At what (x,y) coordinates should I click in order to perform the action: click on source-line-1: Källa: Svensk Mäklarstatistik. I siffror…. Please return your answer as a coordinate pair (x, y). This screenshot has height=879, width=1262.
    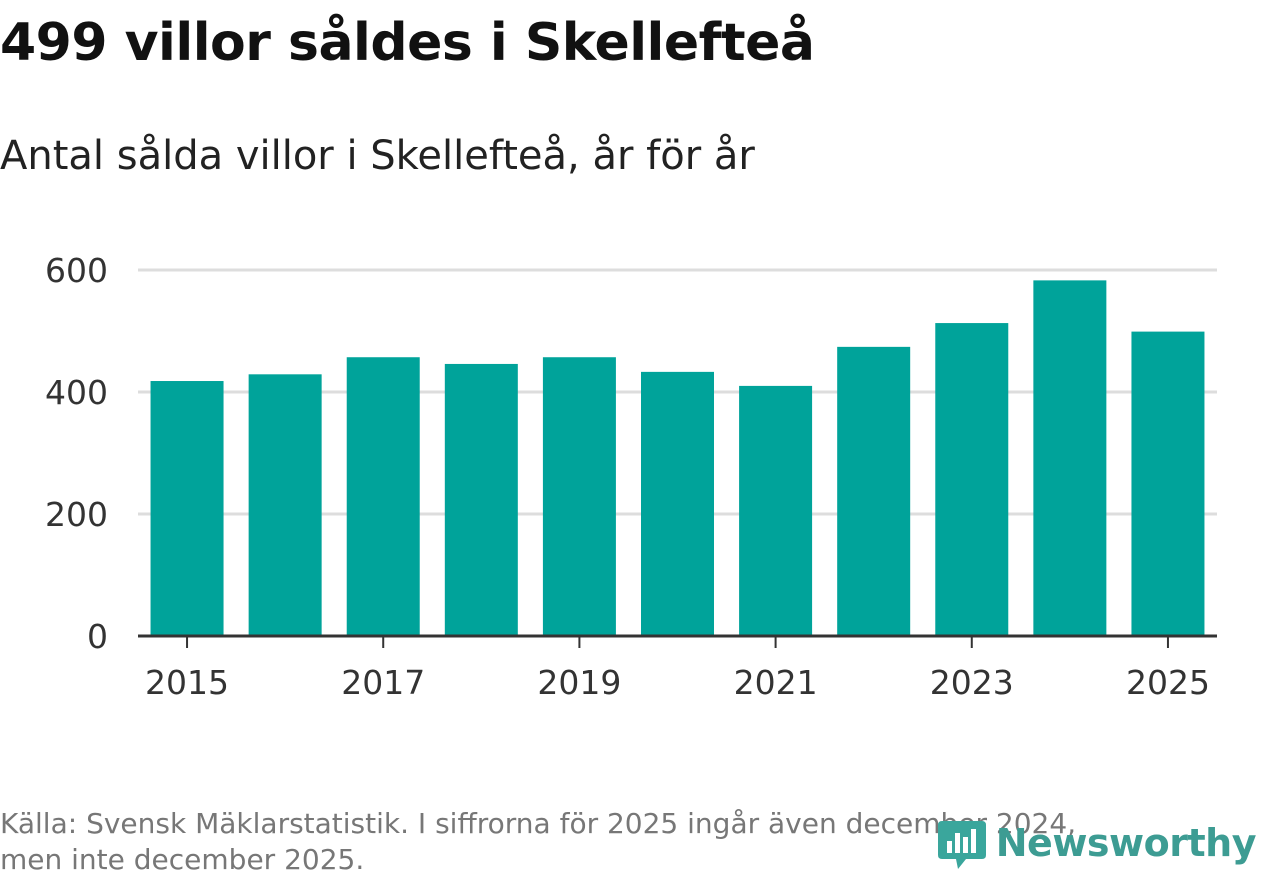
    Looking at the image, I should click on (538, 823).